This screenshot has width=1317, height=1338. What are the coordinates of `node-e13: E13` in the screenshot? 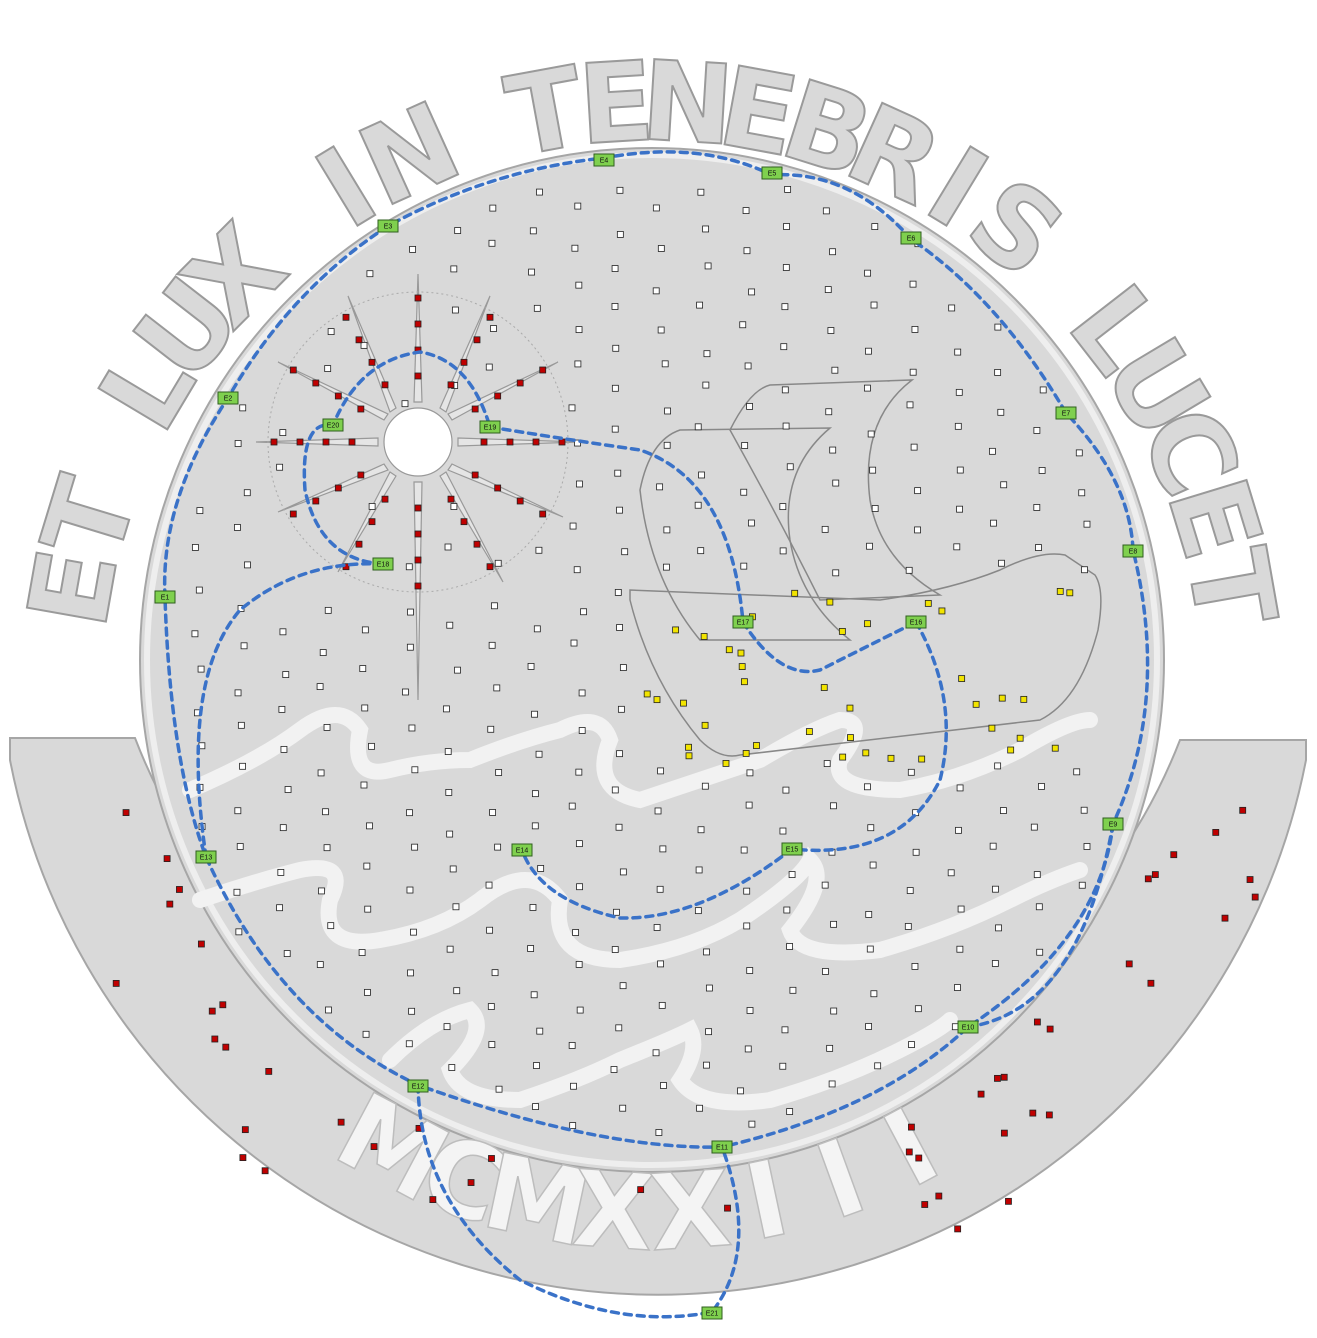 It's located at (206, 857).